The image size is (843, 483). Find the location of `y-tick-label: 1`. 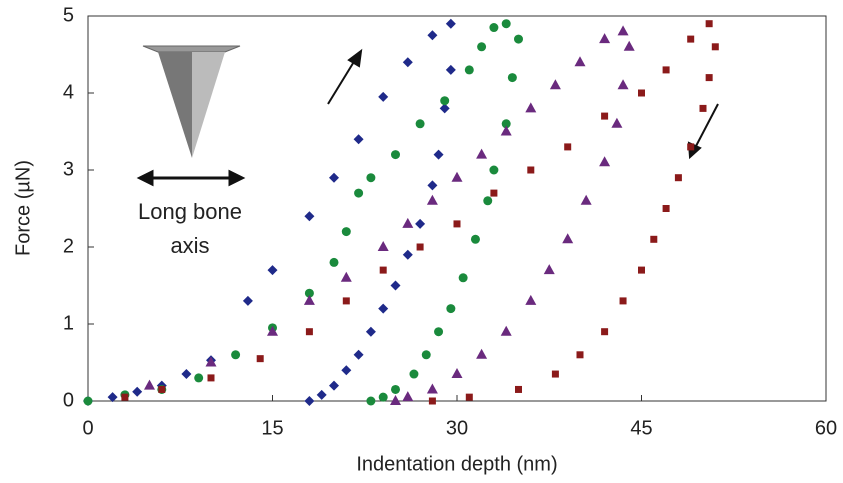

y-tick-label: 1 is located at coordinates (68, 323).